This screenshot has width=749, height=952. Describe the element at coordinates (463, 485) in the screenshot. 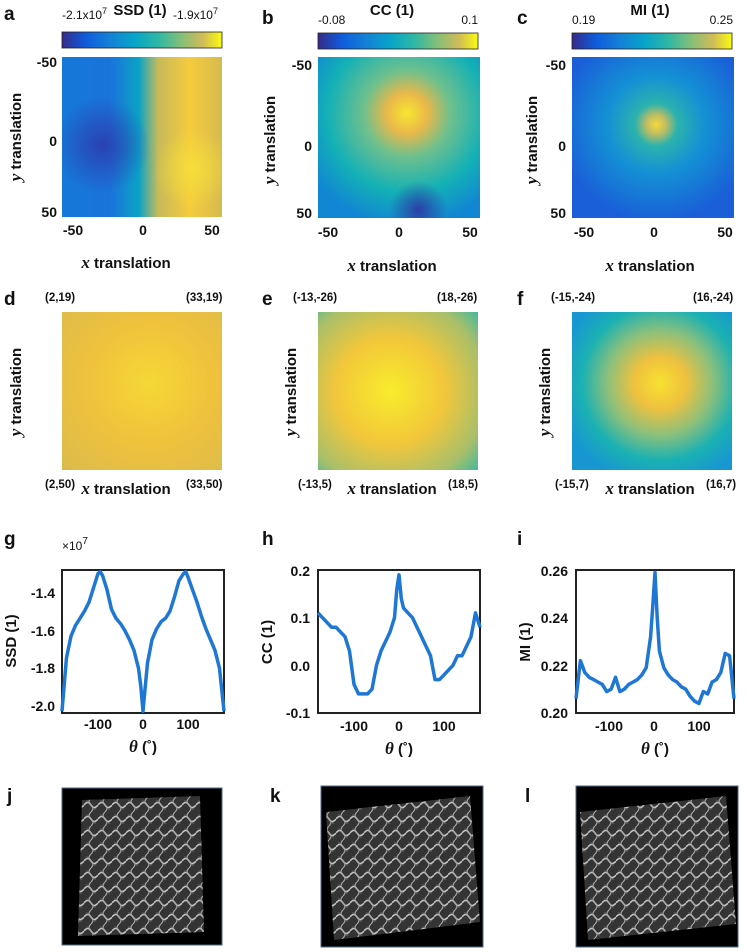

I see `corner-bottom-right: (18,5)` at that location.